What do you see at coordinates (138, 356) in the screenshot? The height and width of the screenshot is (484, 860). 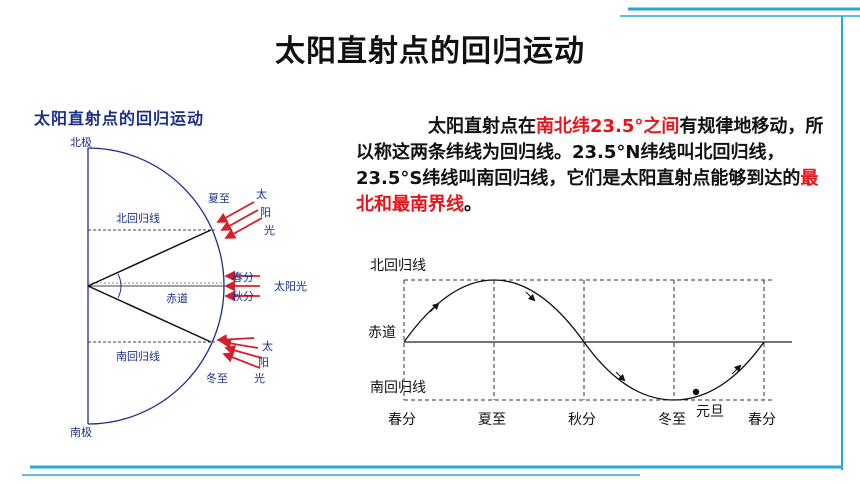 I see `label-tropic-south: 南回归线` at bounding box center [138, 356].